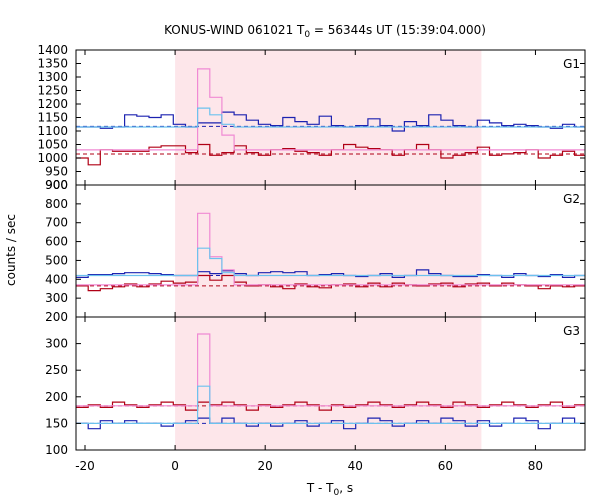  What do you see at coordinates (52, 118) in the screenshot?
I see `y-tick-label: 1150` at bounding box center [52, 118].